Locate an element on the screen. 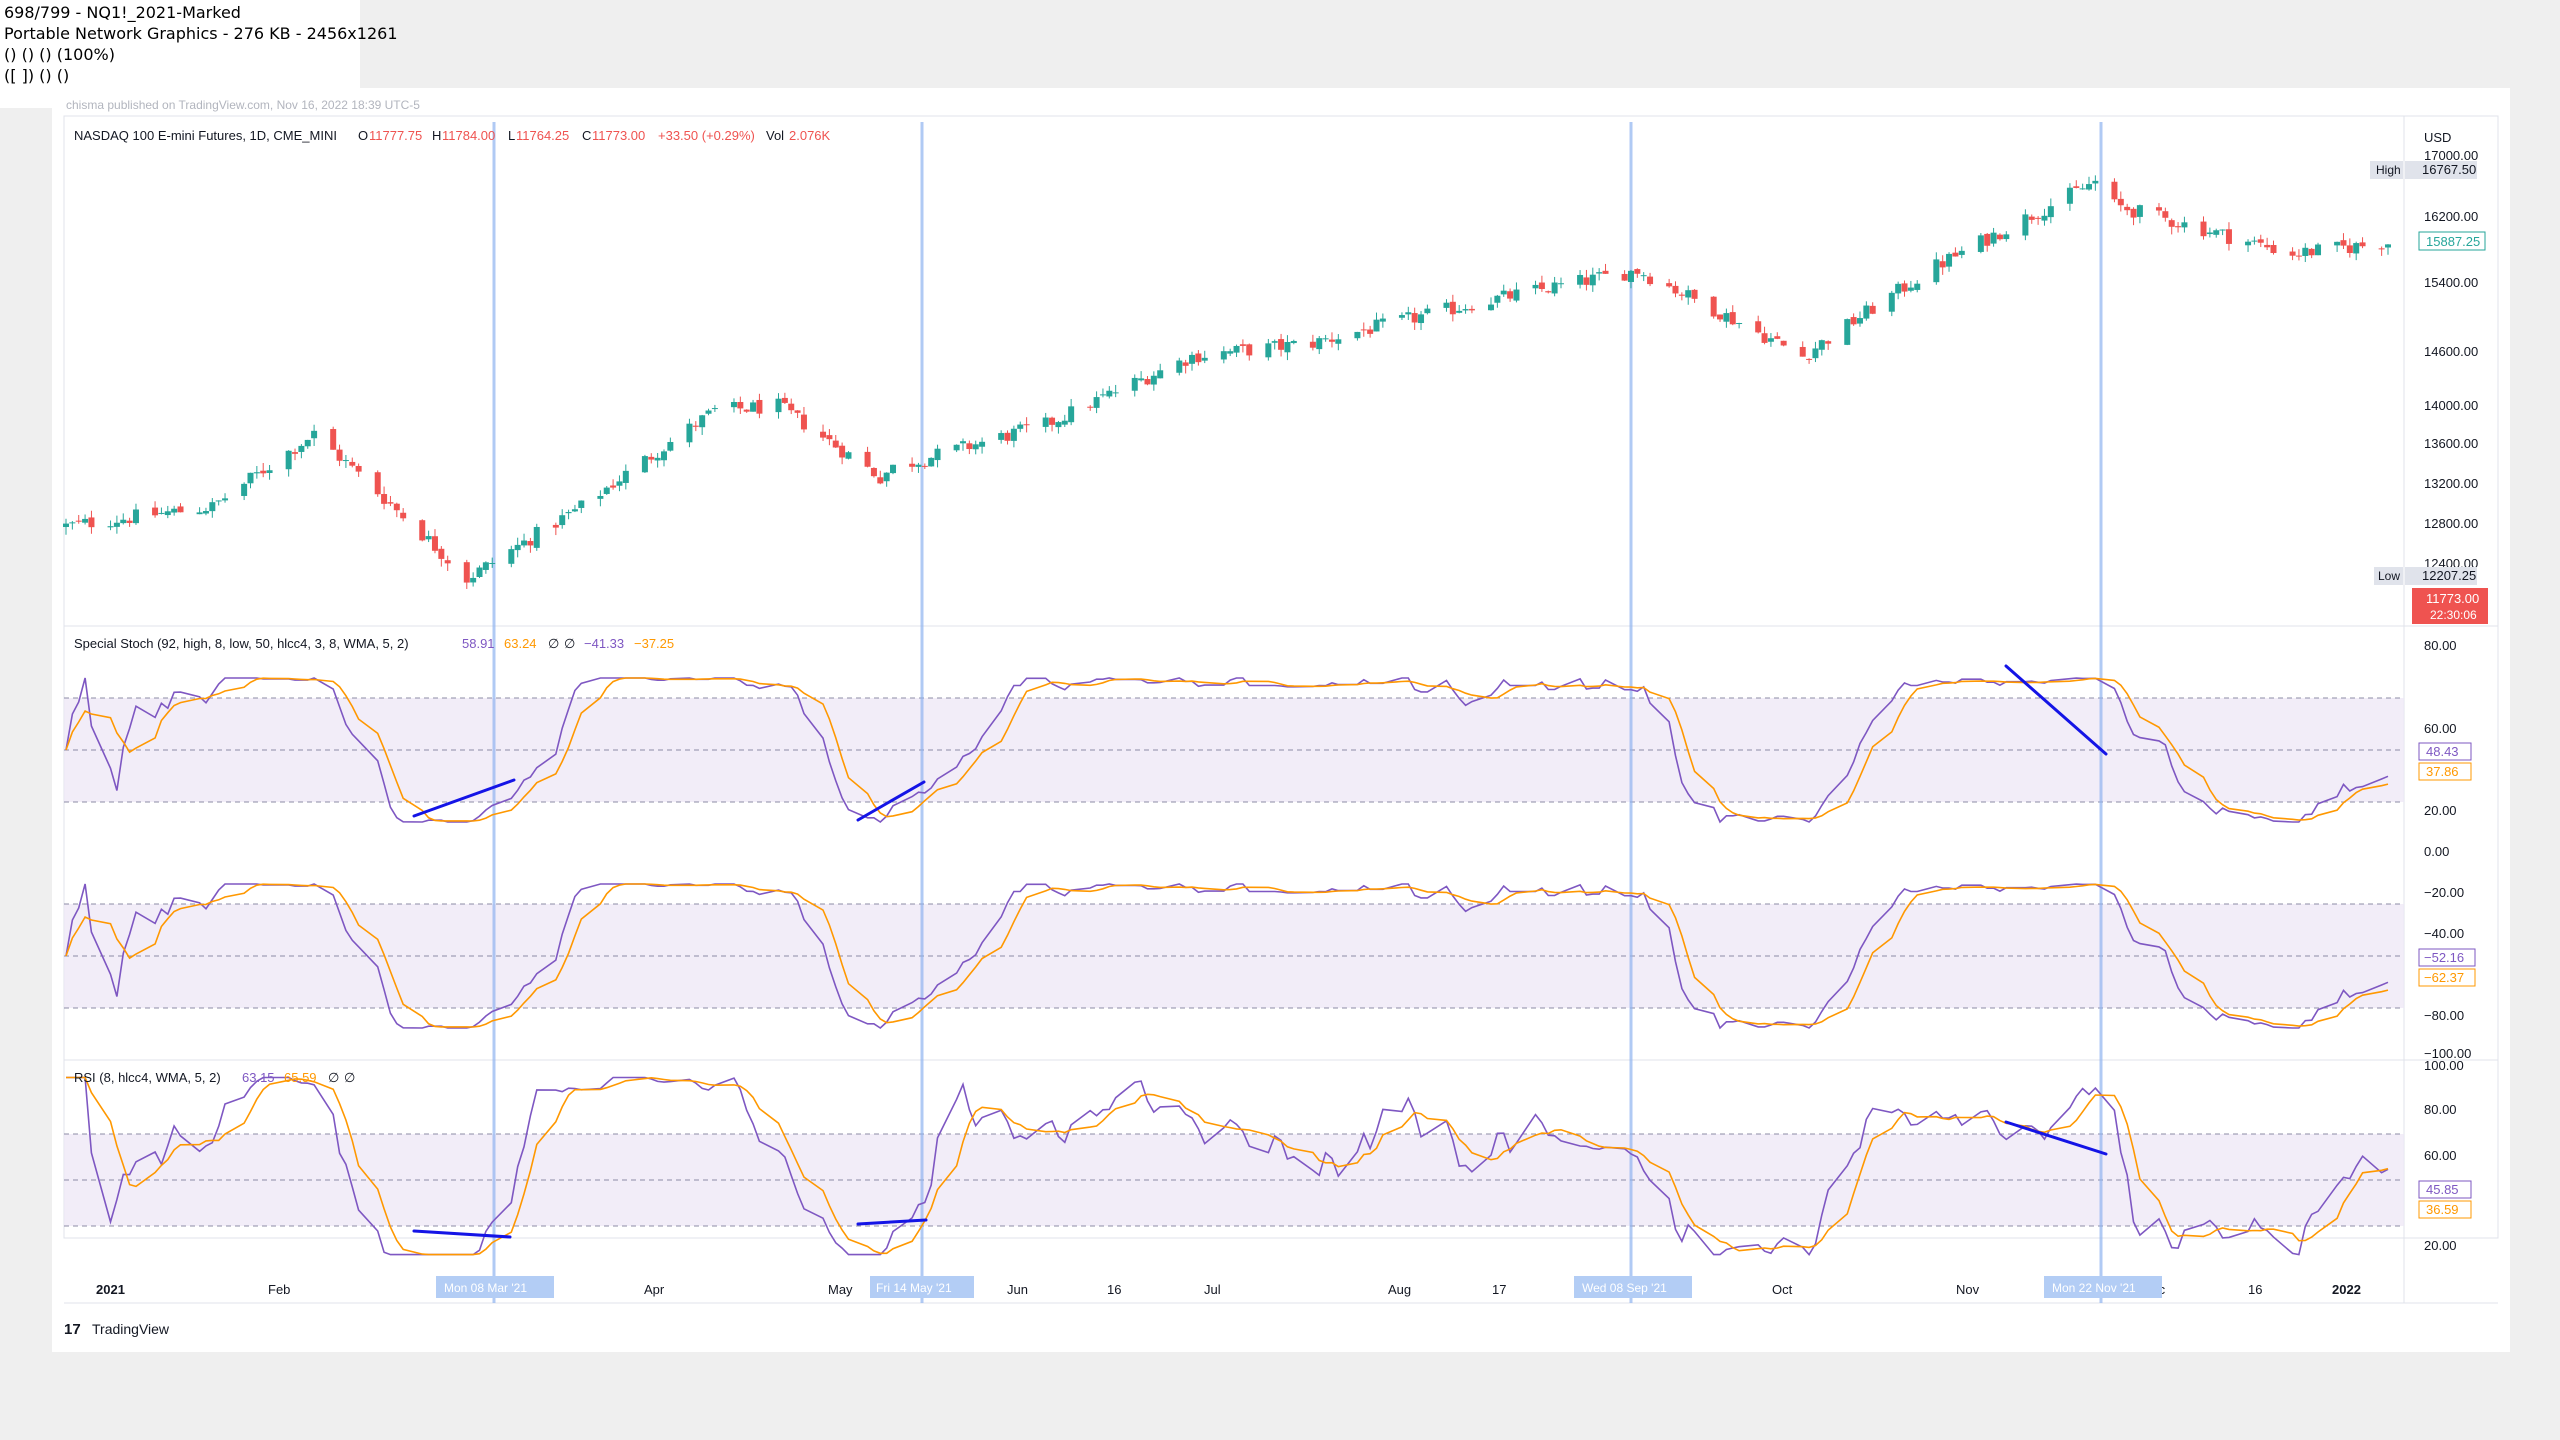  rsi-badge-ma: 36.59 is located at coordinates (2442, 1209).